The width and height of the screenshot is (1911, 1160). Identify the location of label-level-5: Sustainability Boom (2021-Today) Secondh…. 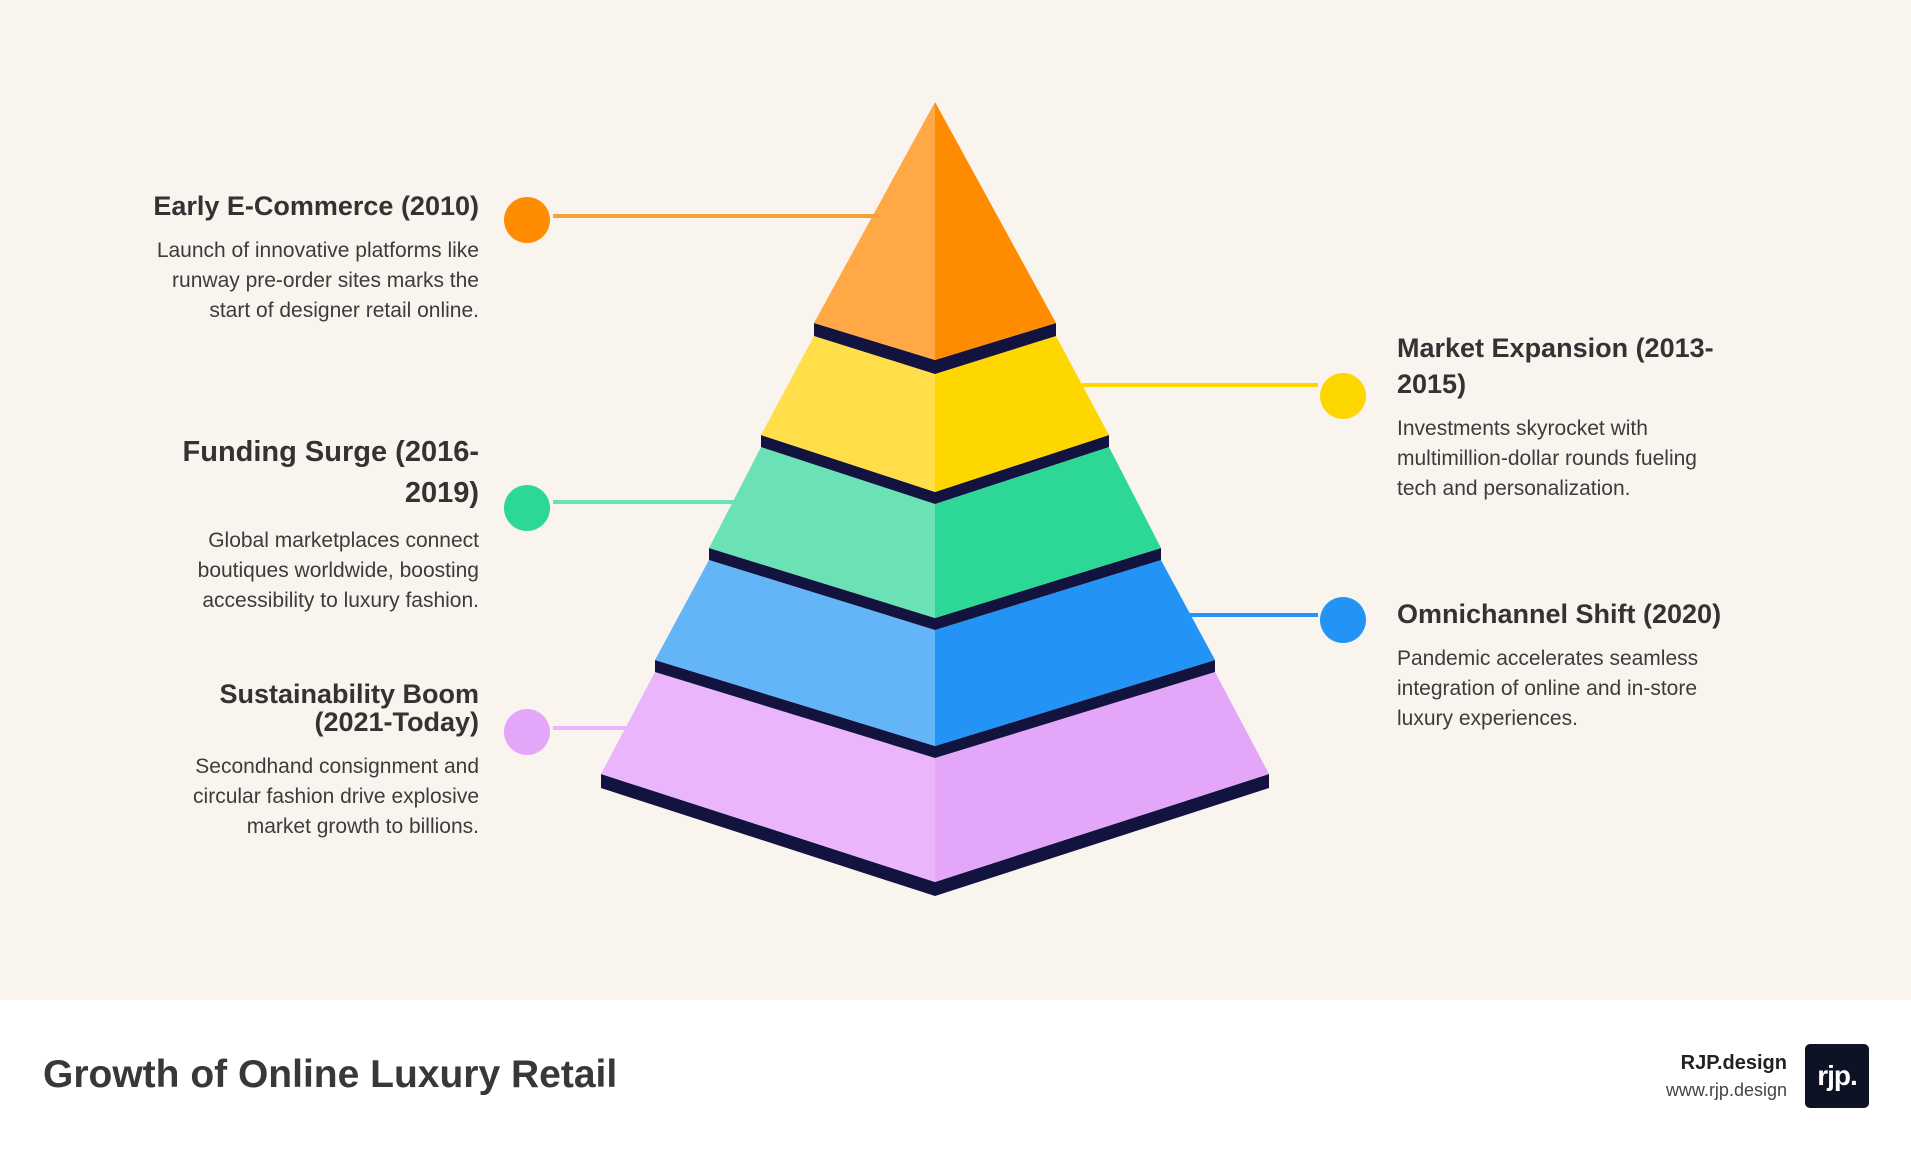
(319, 761).